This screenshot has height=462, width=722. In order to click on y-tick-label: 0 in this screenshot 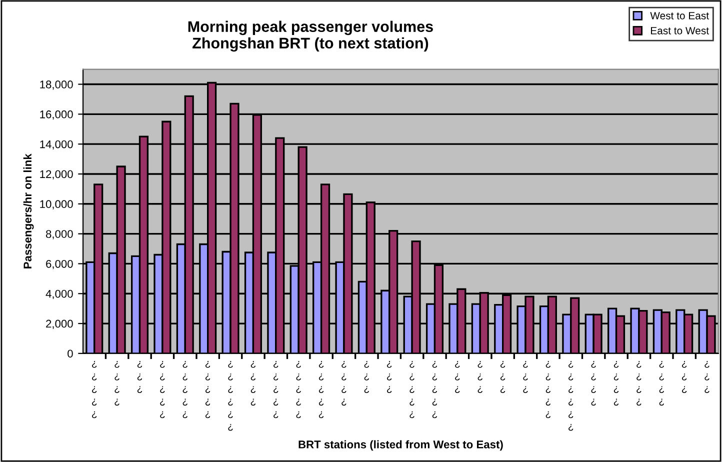, I will do `click(70, 354)`.